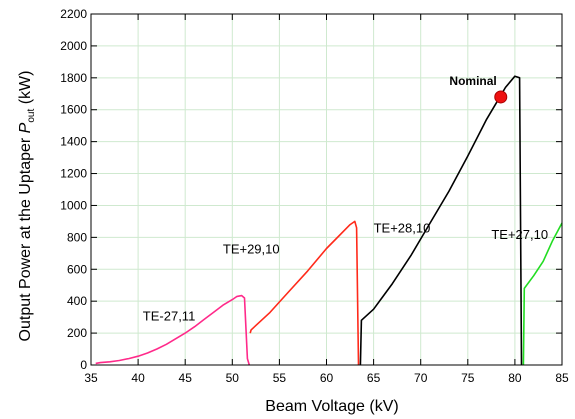  Describe the element at coordinates (73, 46) in the screenshot. I see `y-tick-label: 2000` at that location.